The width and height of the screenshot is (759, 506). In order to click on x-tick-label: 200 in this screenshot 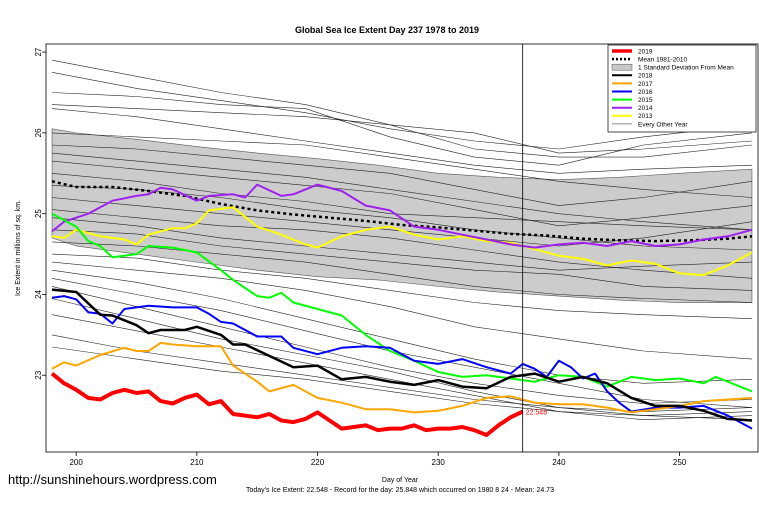, I will do `click(76, 462)`.